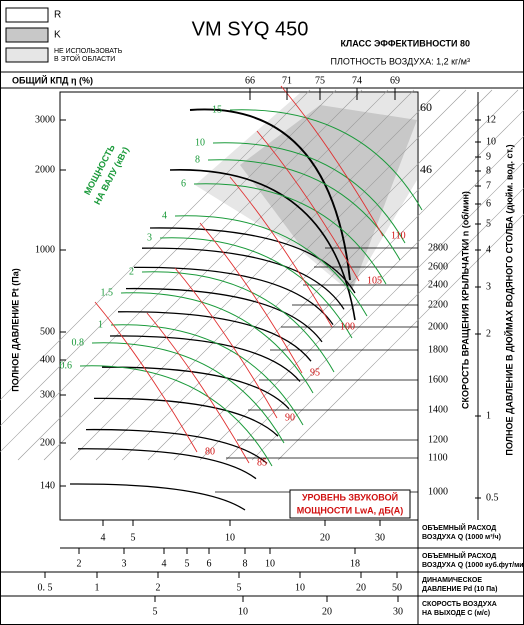  What do you see at coordinates (45, 587) in the screenshot?
I see `scale-tick-label: 0. 5` at bounding box center [45, 587].